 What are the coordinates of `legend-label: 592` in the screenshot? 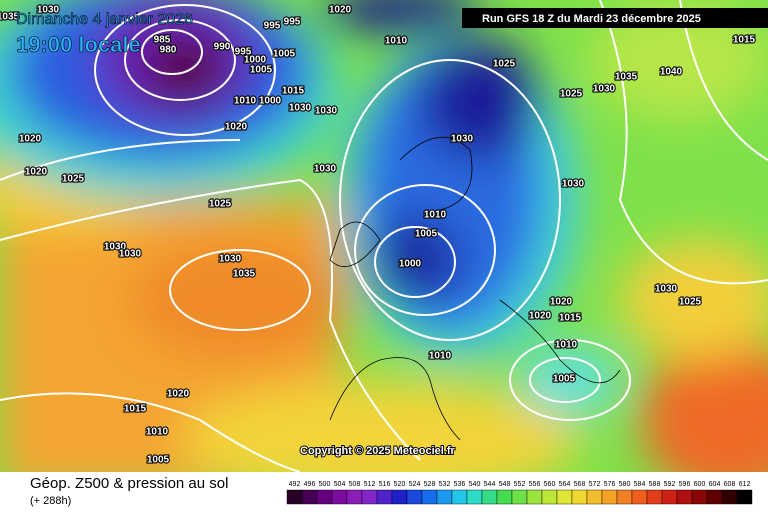 It's located at (670, 484).